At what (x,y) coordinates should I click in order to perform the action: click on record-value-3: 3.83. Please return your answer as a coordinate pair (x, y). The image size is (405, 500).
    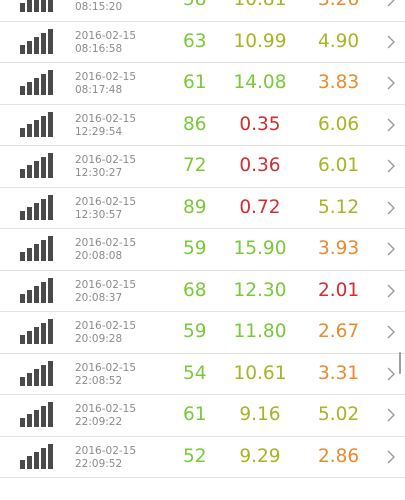
    Looking at the image, I should click on (339, 82).